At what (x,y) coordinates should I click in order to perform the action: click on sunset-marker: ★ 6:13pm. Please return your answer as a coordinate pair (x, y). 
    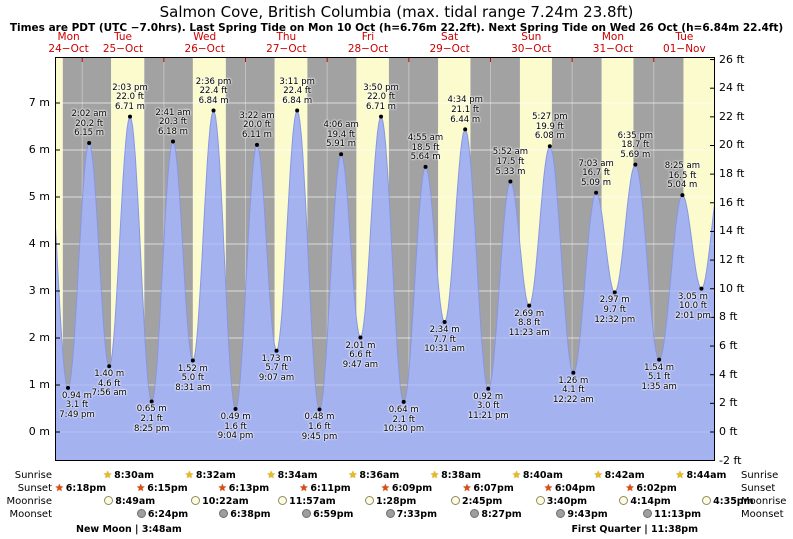
    Looking at the image, I should click on (243, 488).